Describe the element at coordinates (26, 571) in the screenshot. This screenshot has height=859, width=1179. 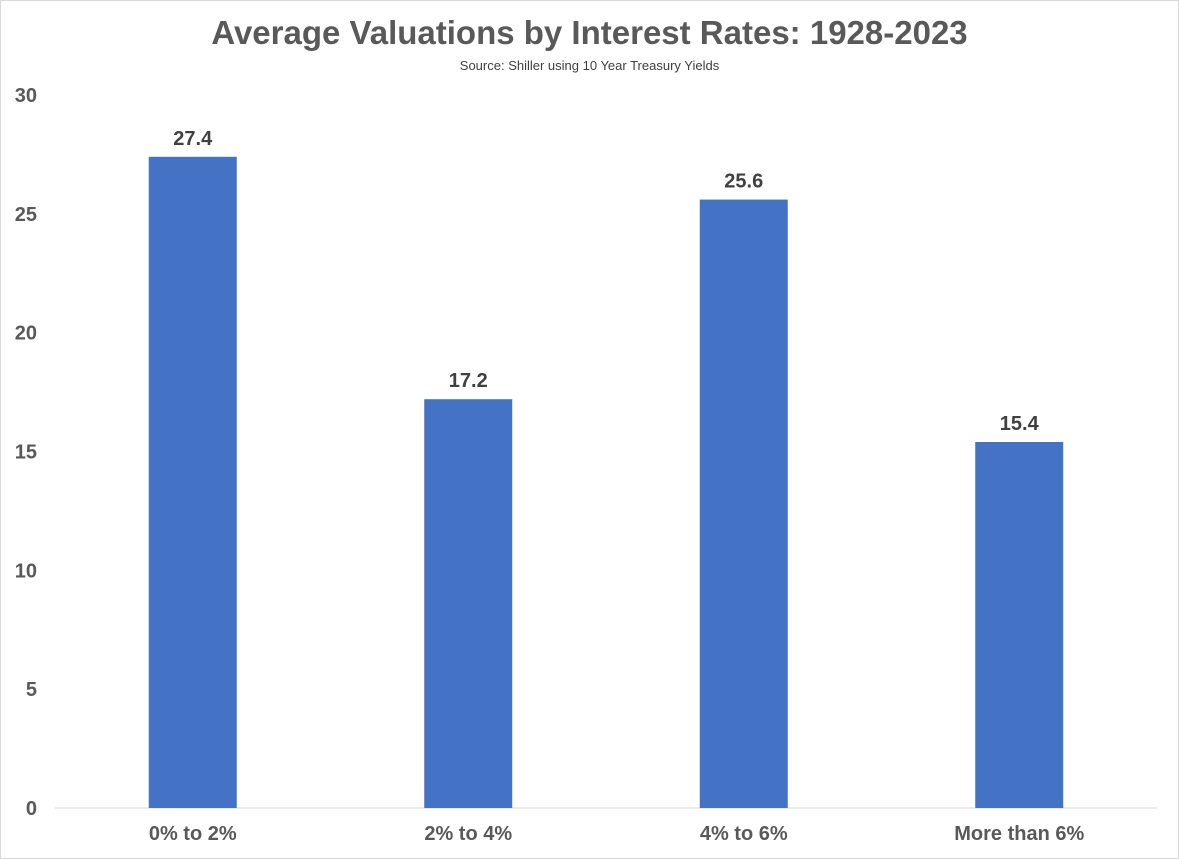
I see `y-tick-label: 10` at that location.